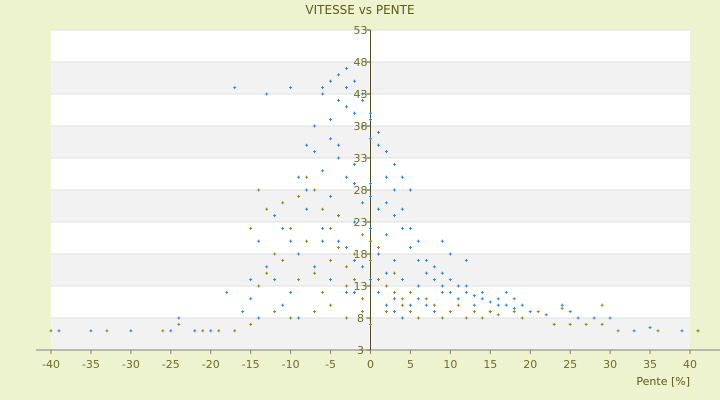 This screenshot has height=400, width=720. Describe the element at coordinates (361, 94) in the screenshot. I see `y-tick-label: 43` at that location.